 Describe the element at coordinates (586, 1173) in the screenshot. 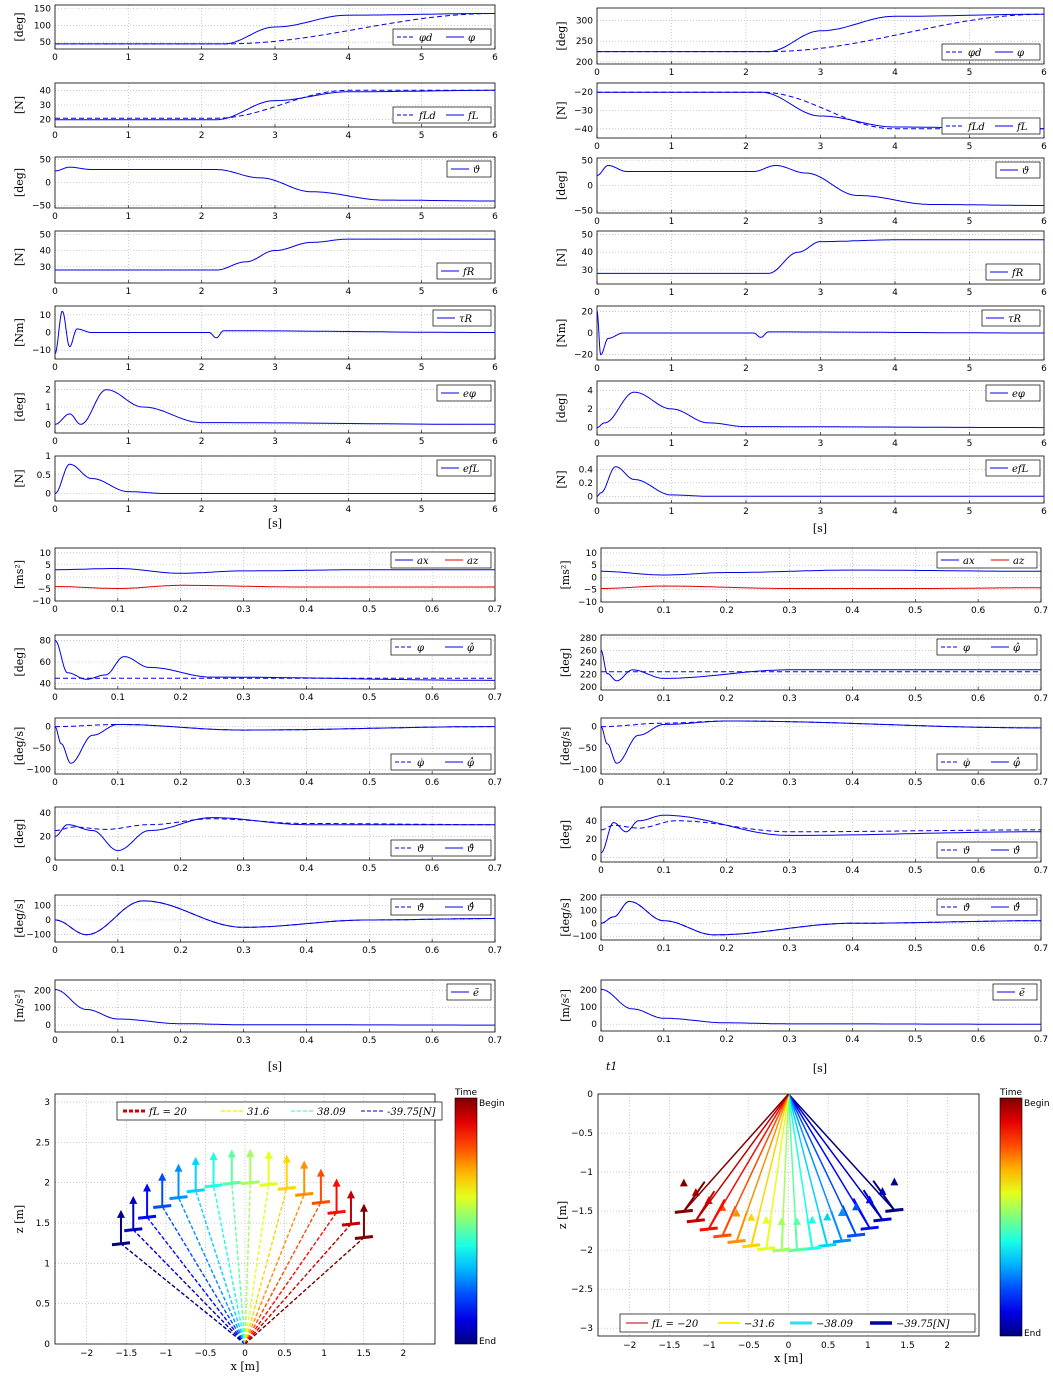

I see `y-tick-label: −1` at that location.